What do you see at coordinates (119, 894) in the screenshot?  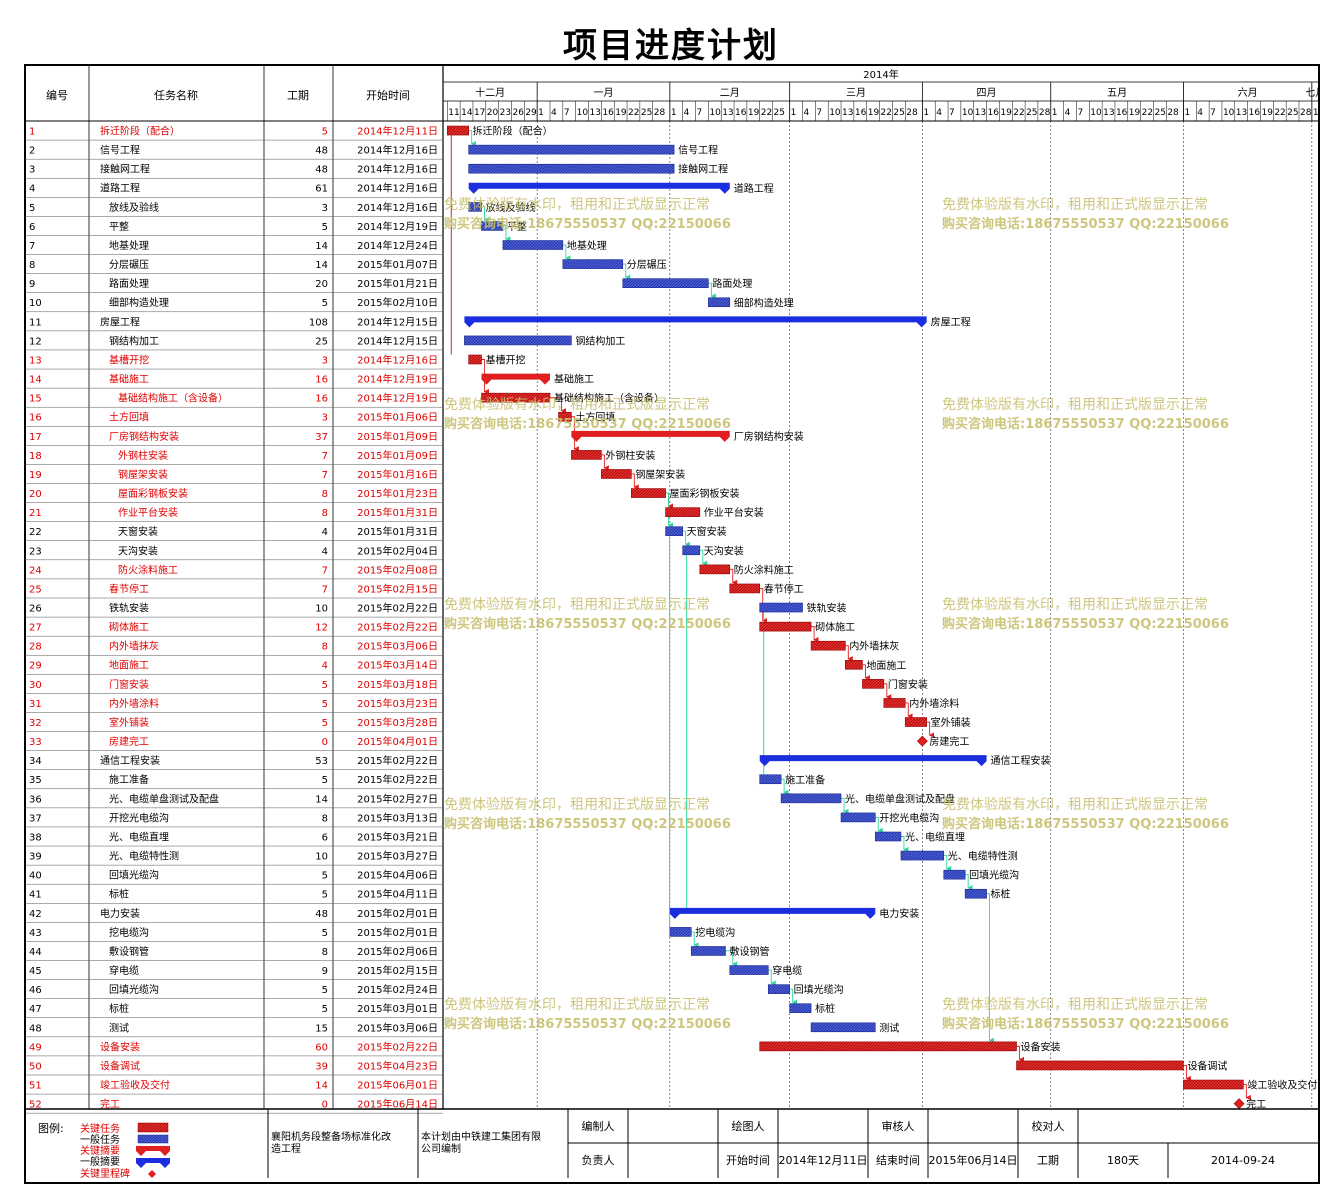 I see `task-name: 标桩` at bounding box center [119, 894].